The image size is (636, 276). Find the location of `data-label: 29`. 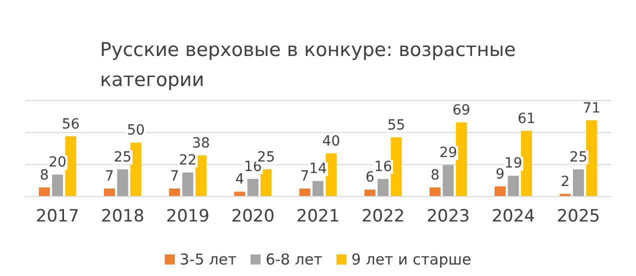

data-label: 29 is located at coordinates (448, 153).